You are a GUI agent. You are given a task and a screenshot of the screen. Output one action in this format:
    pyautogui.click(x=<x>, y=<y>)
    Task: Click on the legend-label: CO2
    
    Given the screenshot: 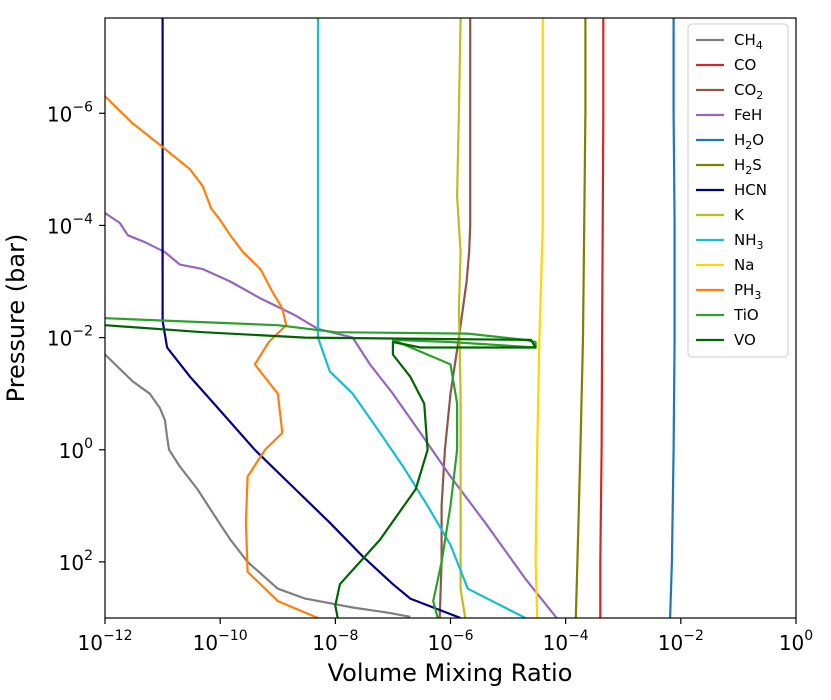 What is the action you would take?
    pyautogui.click(x=748, y=91)
    